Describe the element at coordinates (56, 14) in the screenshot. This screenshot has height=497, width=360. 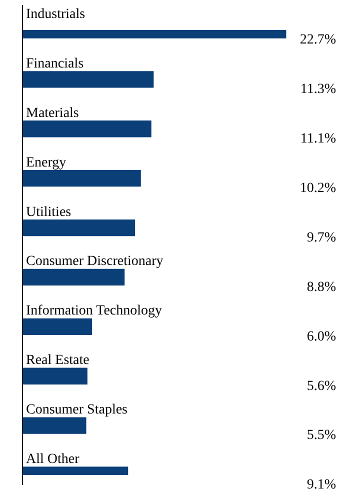
I see `y-tick-label: Industrials` at that location.